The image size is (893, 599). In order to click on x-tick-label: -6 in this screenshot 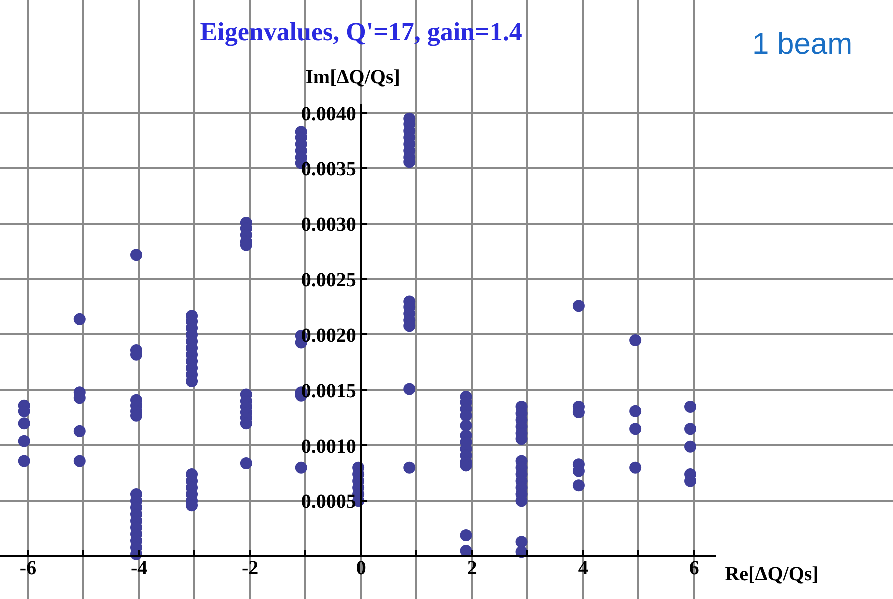, I will do `click(28, 569)`.